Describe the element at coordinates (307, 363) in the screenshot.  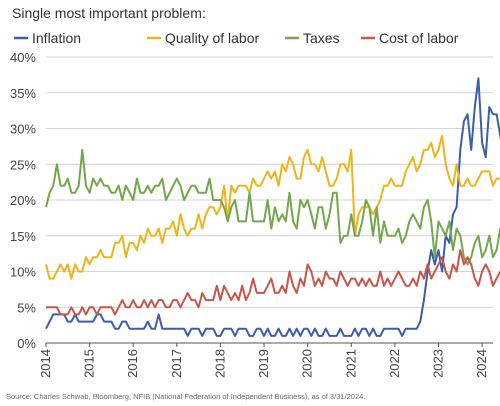
I see `x-tick-label: 2020` at that location.